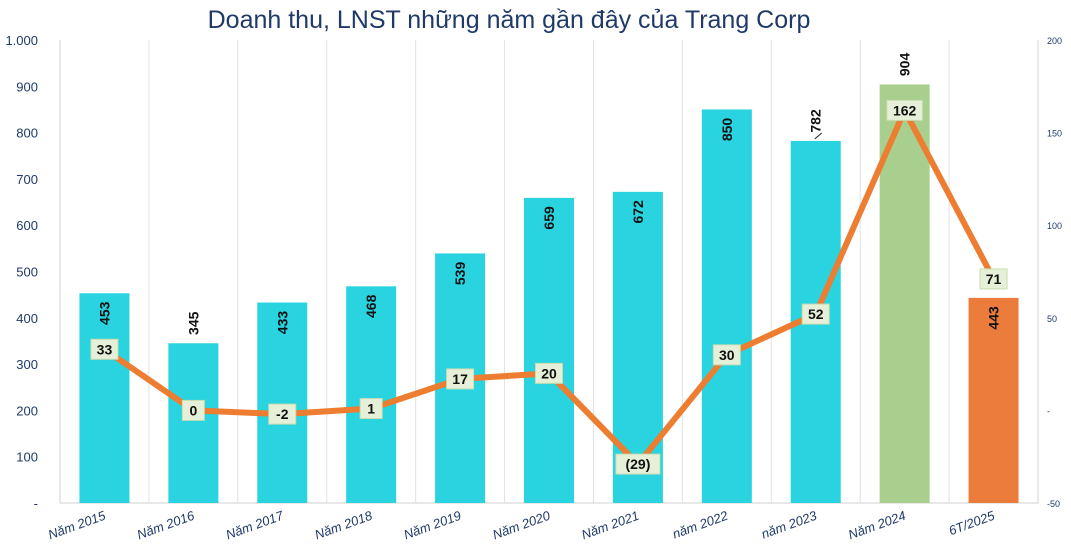 Image resolution: width=1071 pixels, height=550 pixels. I want to click on revenue-bar-label: 782, so click(816, 121).